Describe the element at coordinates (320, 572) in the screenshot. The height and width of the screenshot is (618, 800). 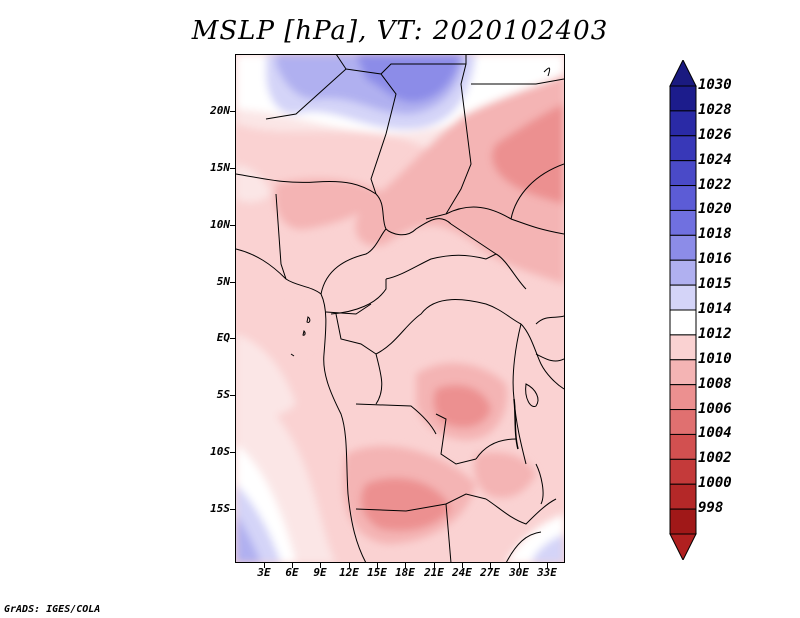
I see `x-axis-label-9E: 9E` at that location.